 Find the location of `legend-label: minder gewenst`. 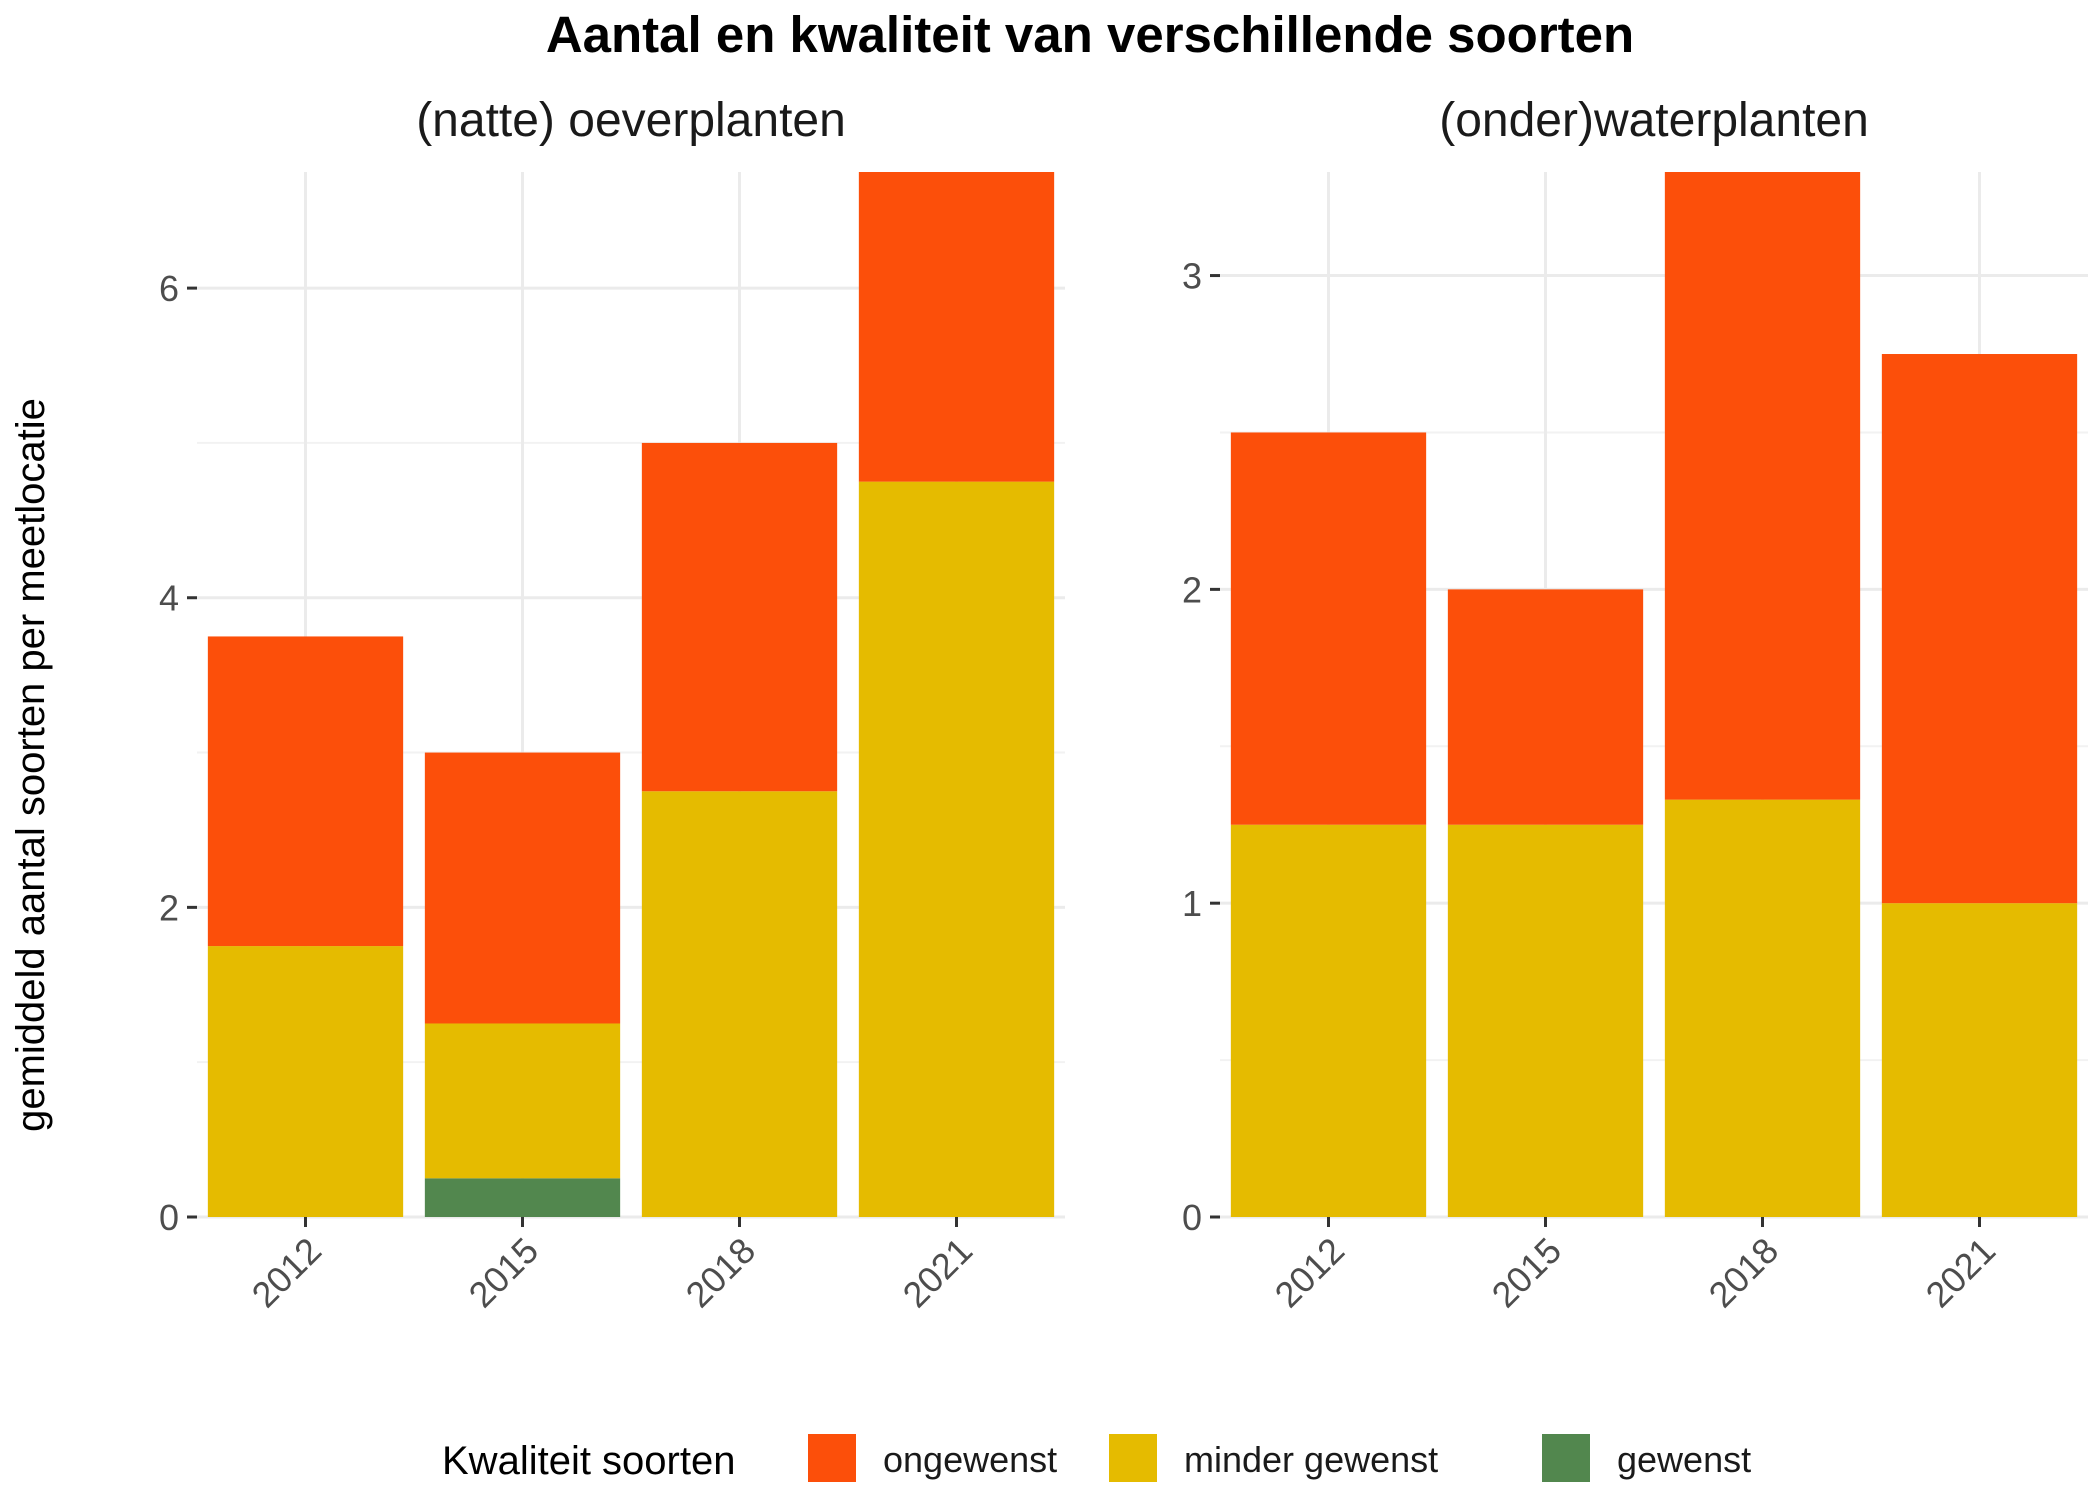

legend-label: minder gewenst is located at coordinates (1311, 1459).